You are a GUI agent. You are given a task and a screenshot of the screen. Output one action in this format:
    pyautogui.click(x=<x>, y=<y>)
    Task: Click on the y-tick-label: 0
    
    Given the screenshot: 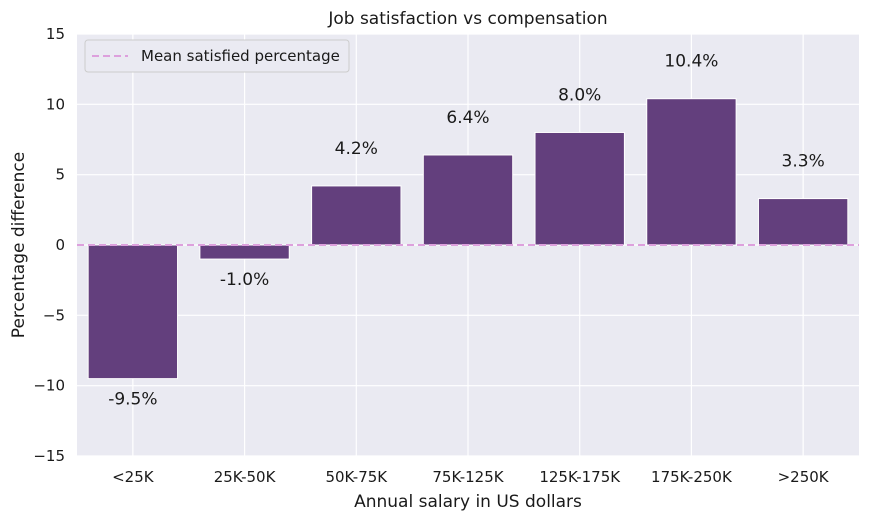 What is the action you would take?
    pyautogui.click(x=60, y=245)
    